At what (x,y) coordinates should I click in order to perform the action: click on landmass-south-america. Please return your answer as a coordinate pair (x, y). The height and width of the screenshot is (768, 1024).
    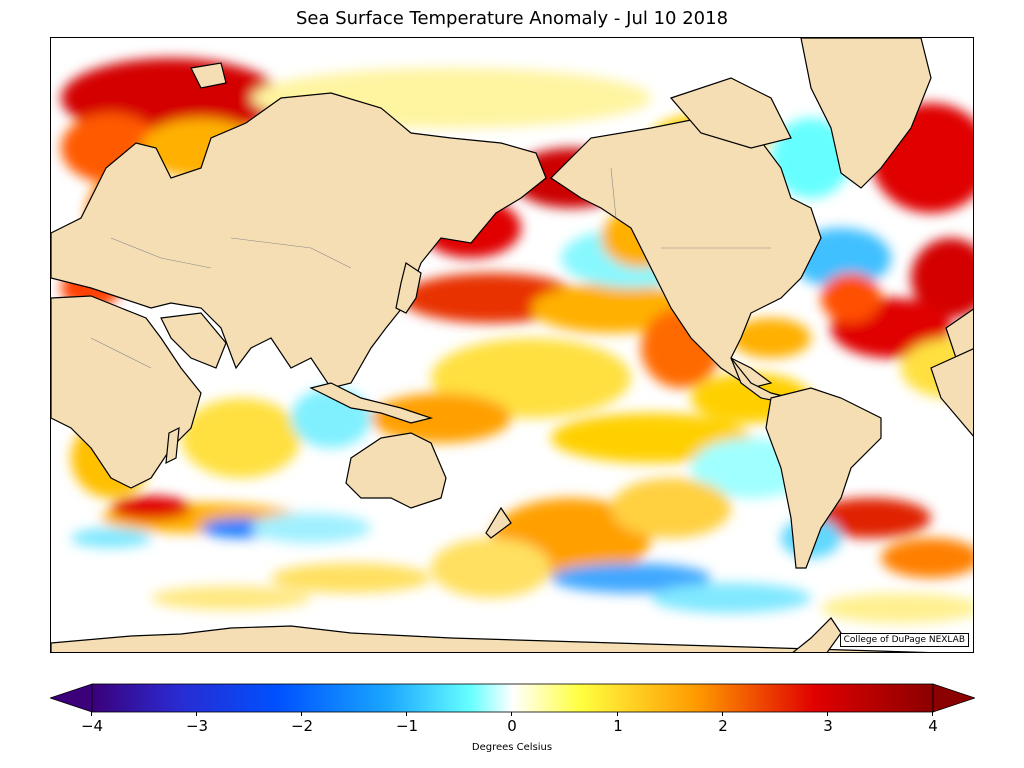
    Looking at the image, I should click on (823, 478).